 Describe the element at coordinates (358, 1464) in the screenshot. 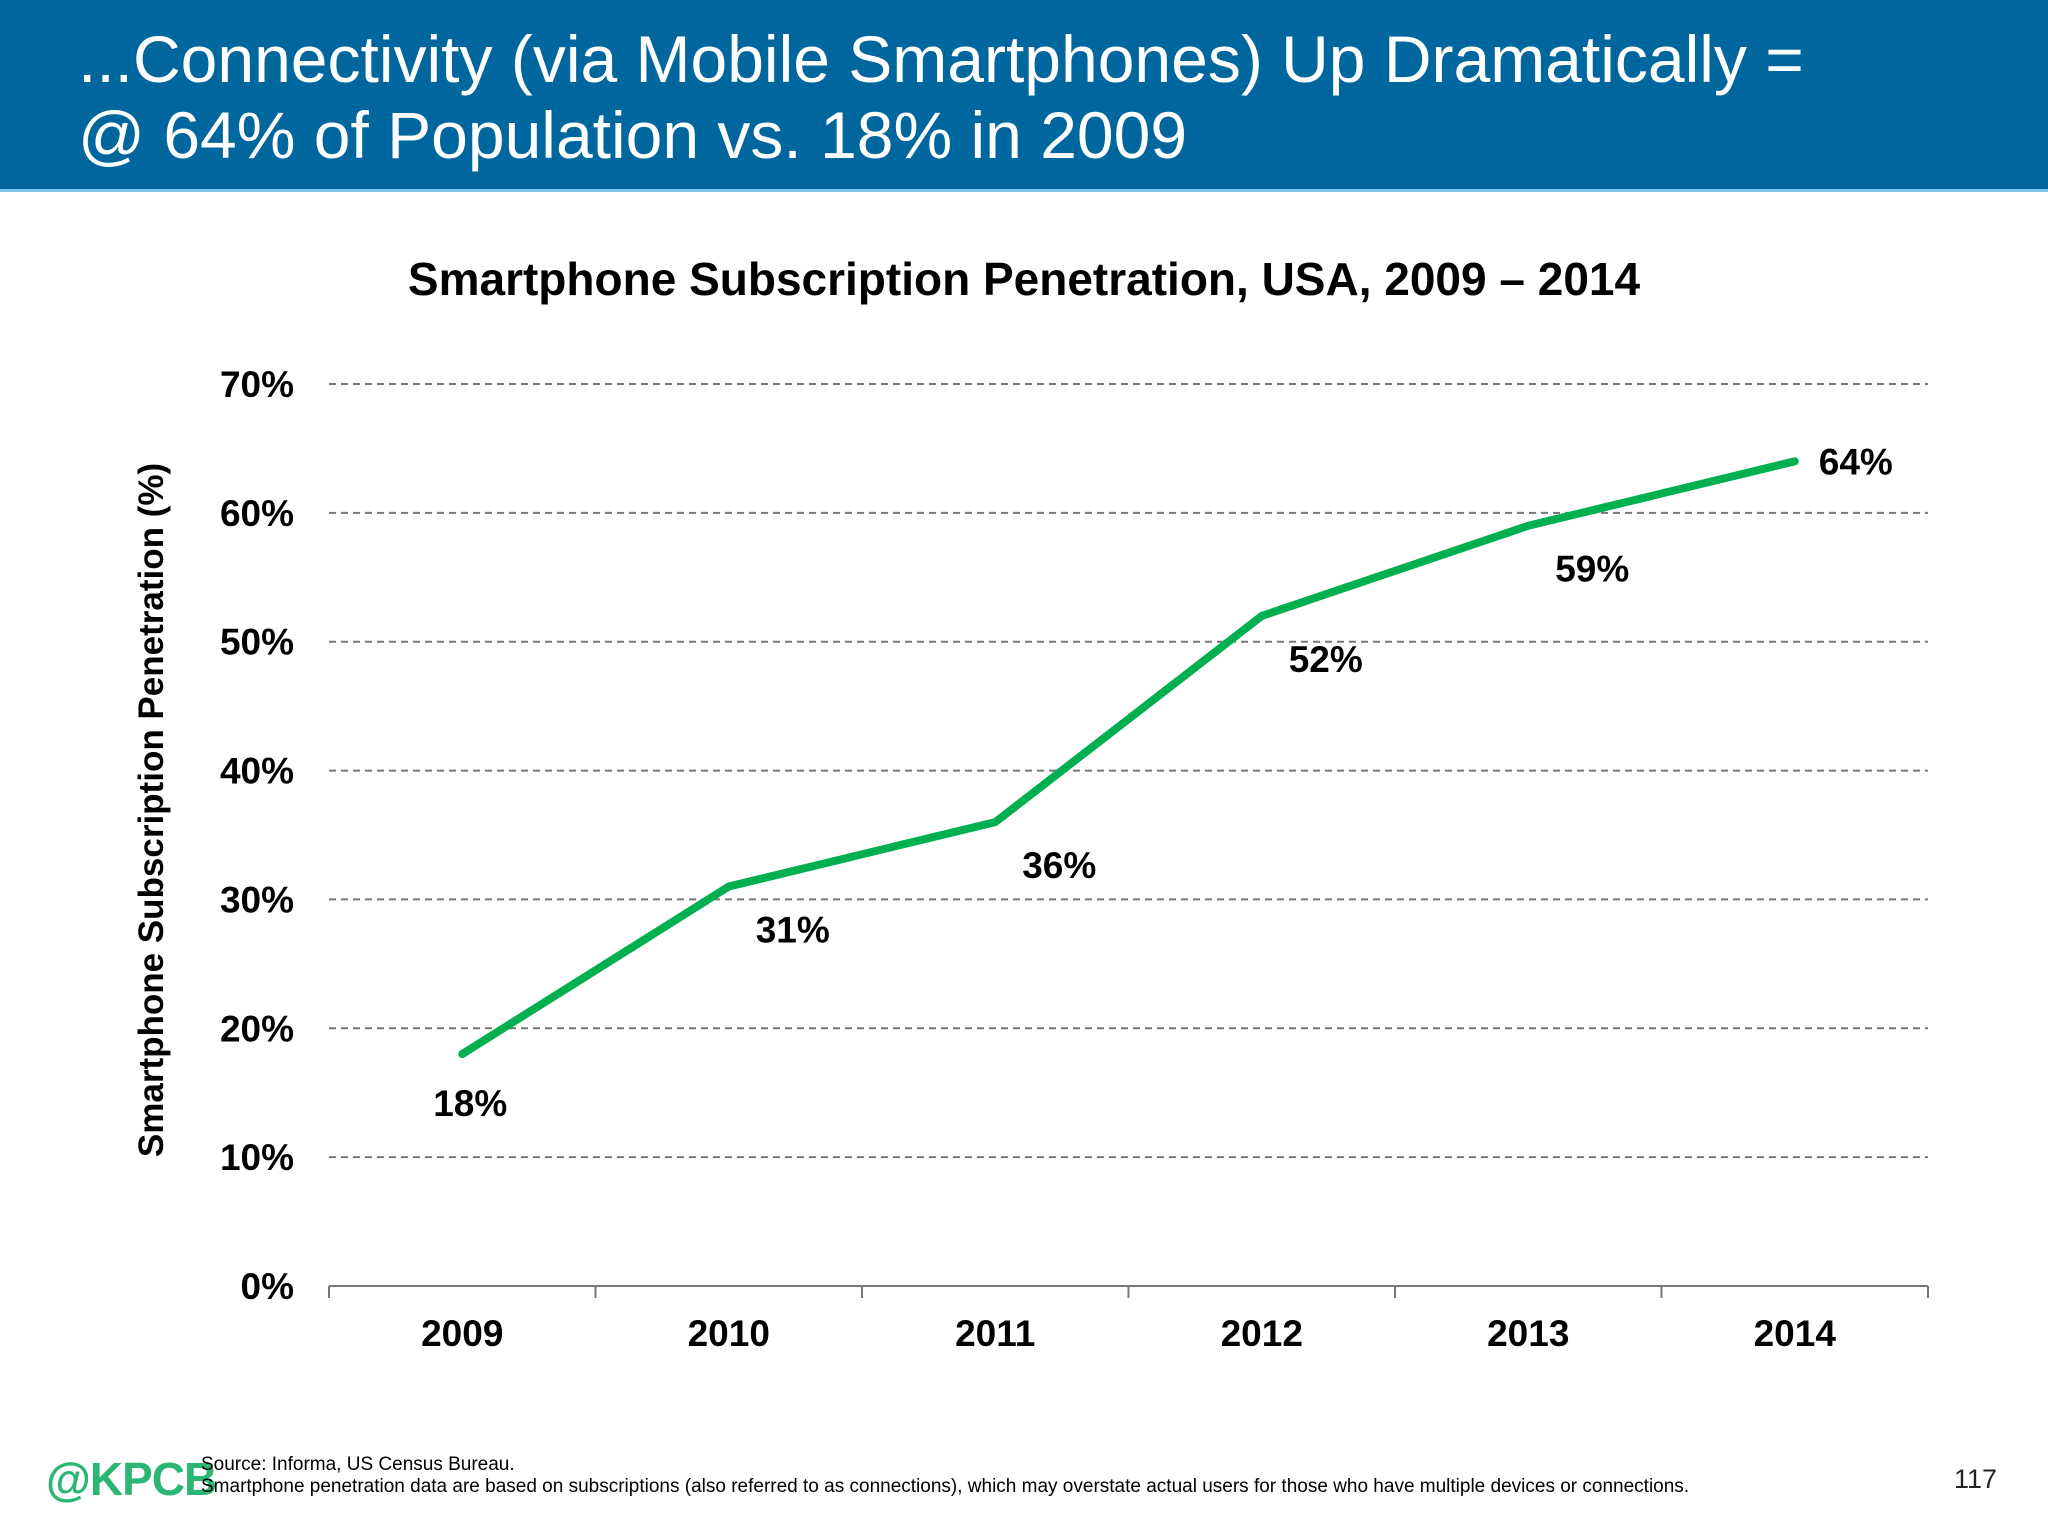

I see `source-note: Source: Informa, US Census Bureau.` at that location.